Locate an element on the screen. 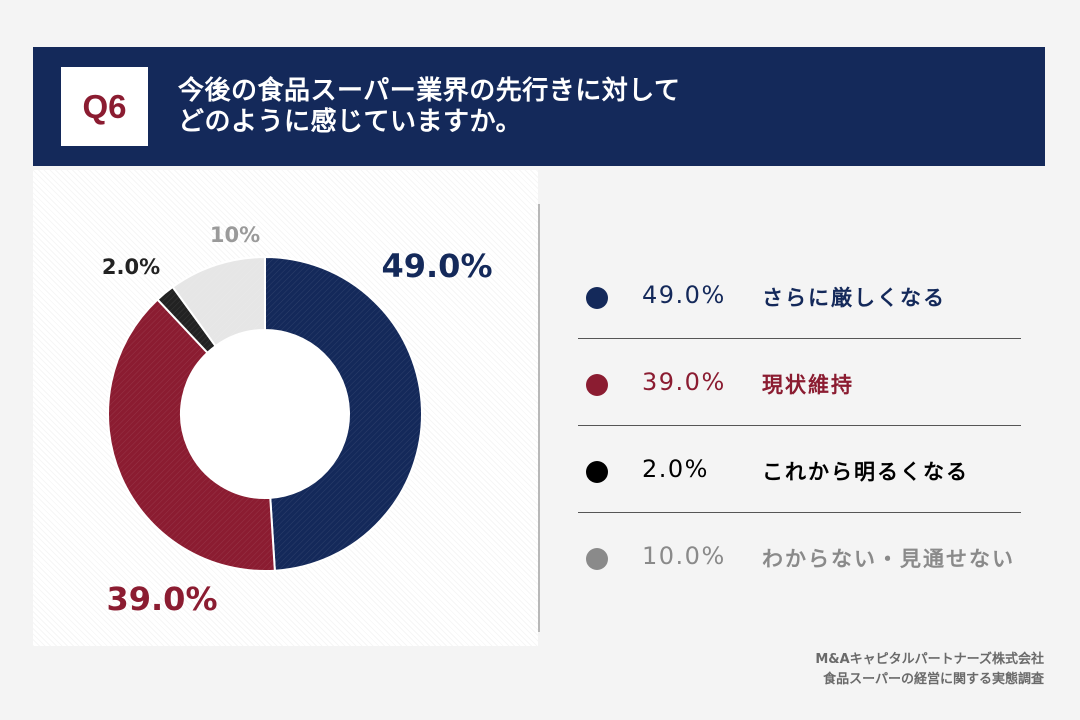  slice-status-quo-texture is located at coordinates (191, 435).